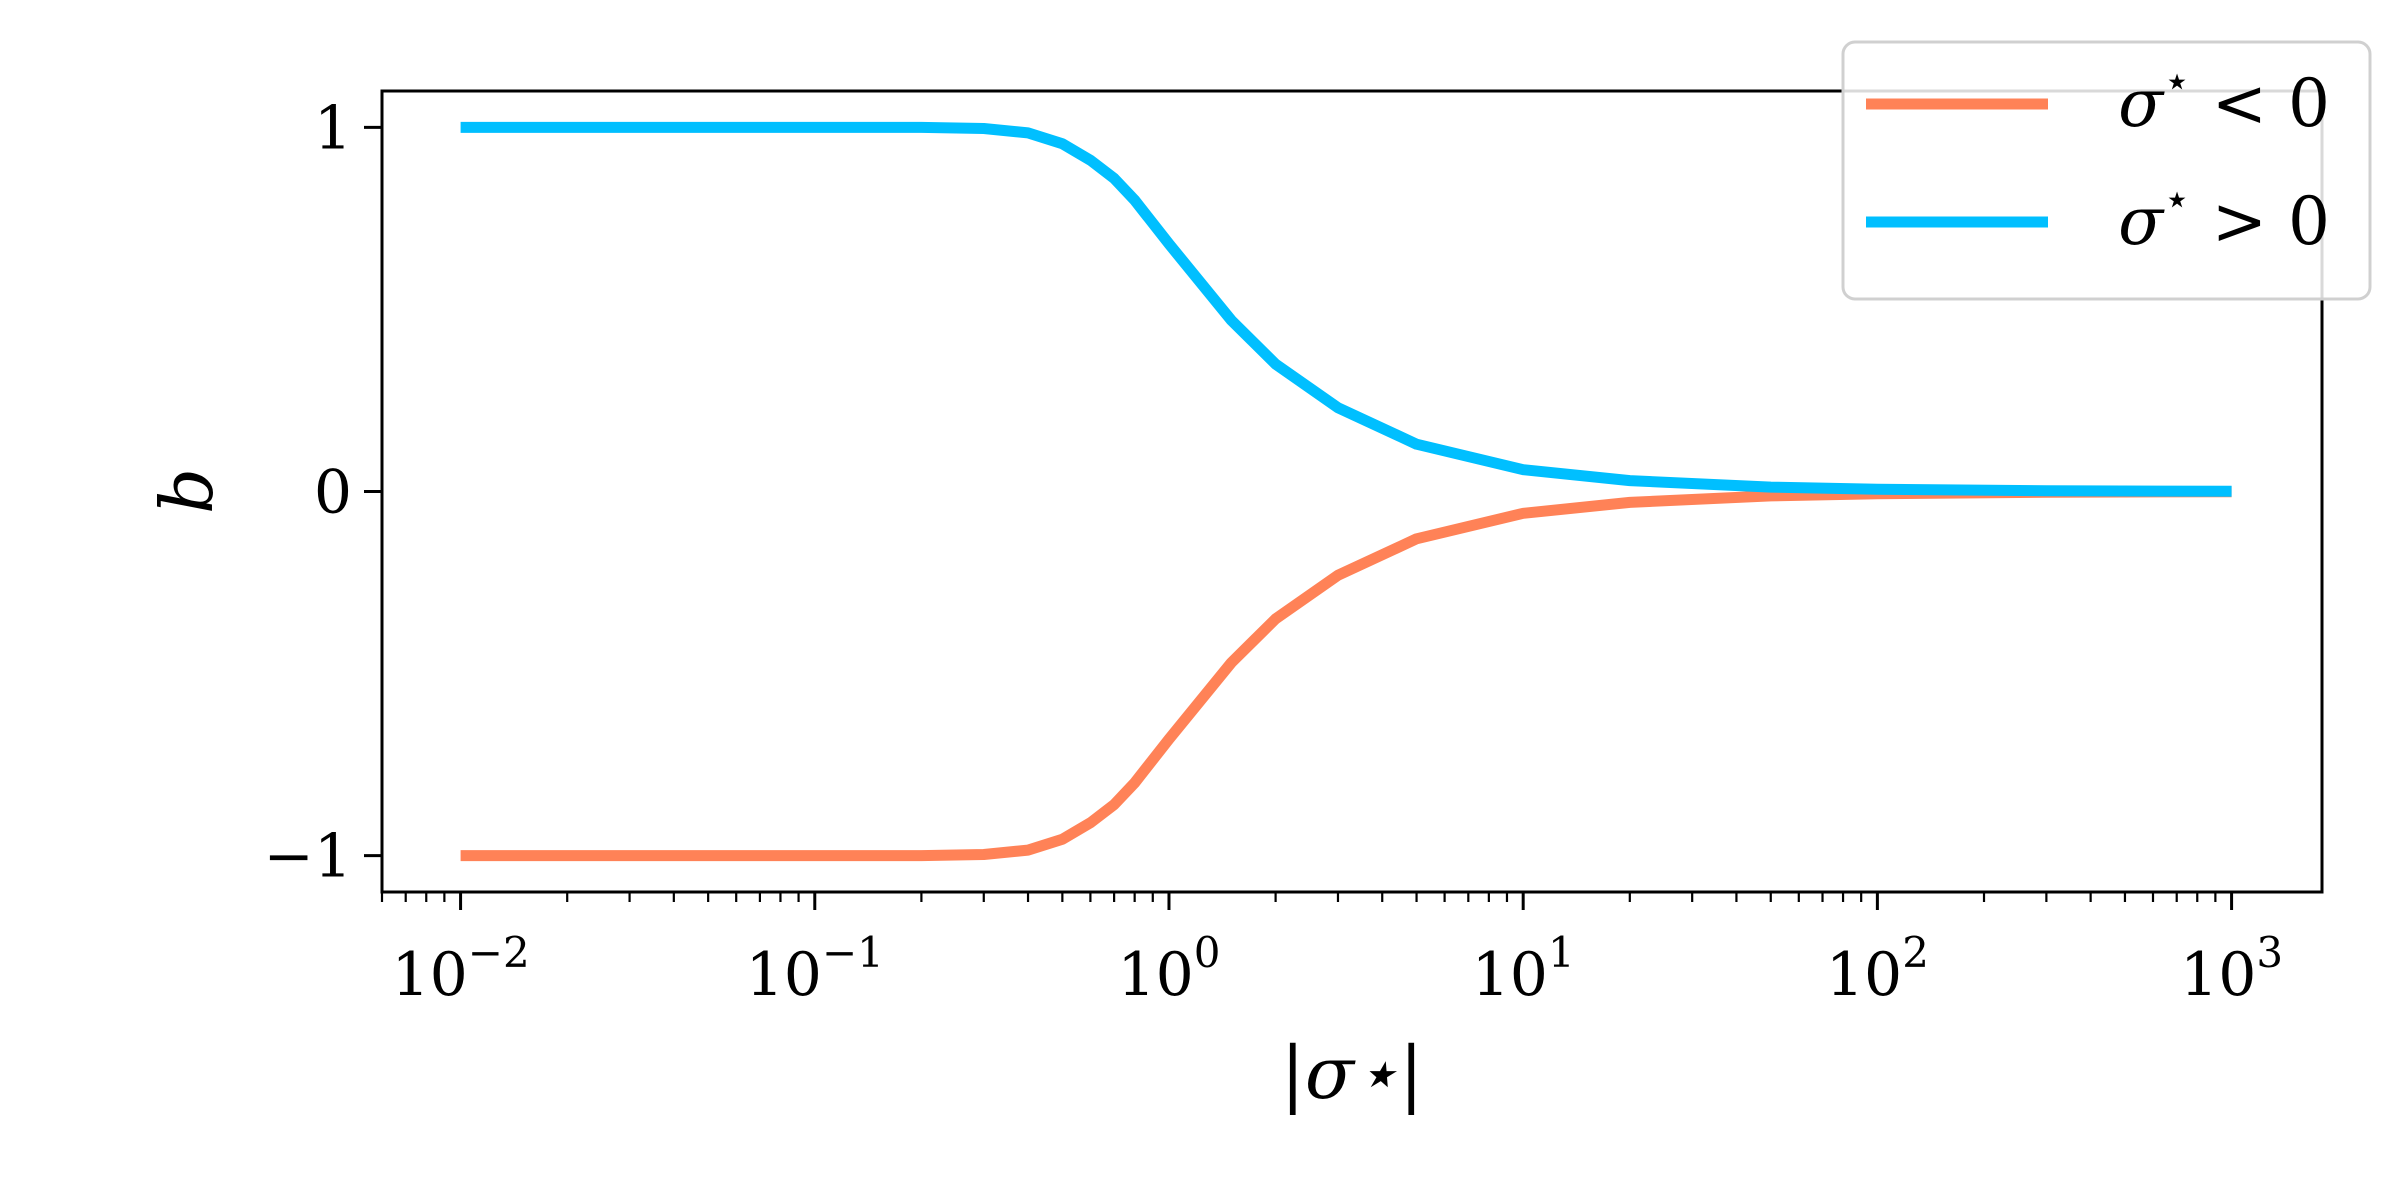 The image size is (2400, 1200). What do you see at coordinates (2224, 99) in the screenshot?
I see `legend-label-1: σ⋆ < 0` at bounding box center [2224, 99].